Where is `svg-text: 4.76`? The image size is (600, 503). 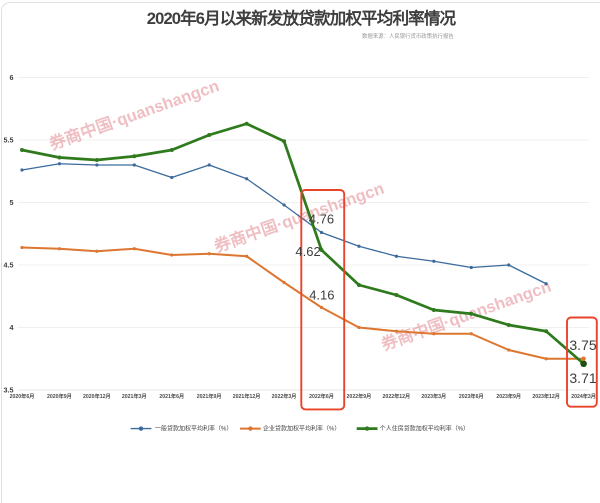 svg-text: 4.76 is located at coordinates (321, 219).